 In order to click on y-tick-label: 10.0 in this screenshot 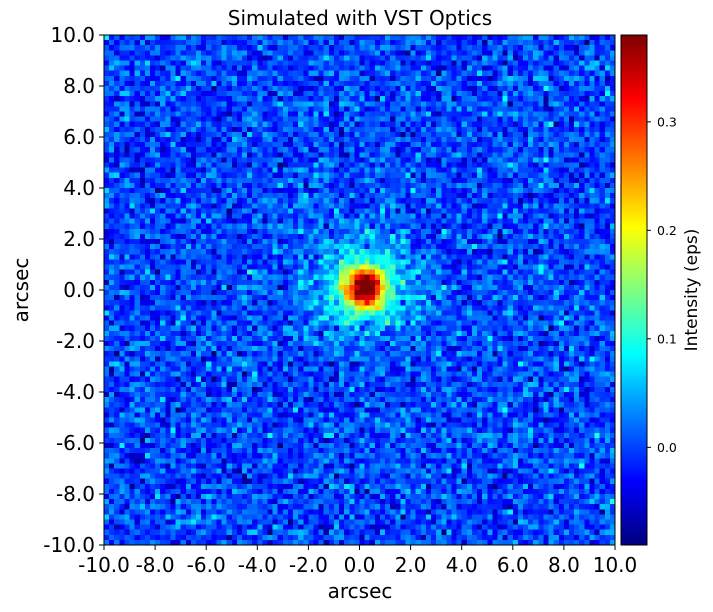, I will do `click(72, 35)`.